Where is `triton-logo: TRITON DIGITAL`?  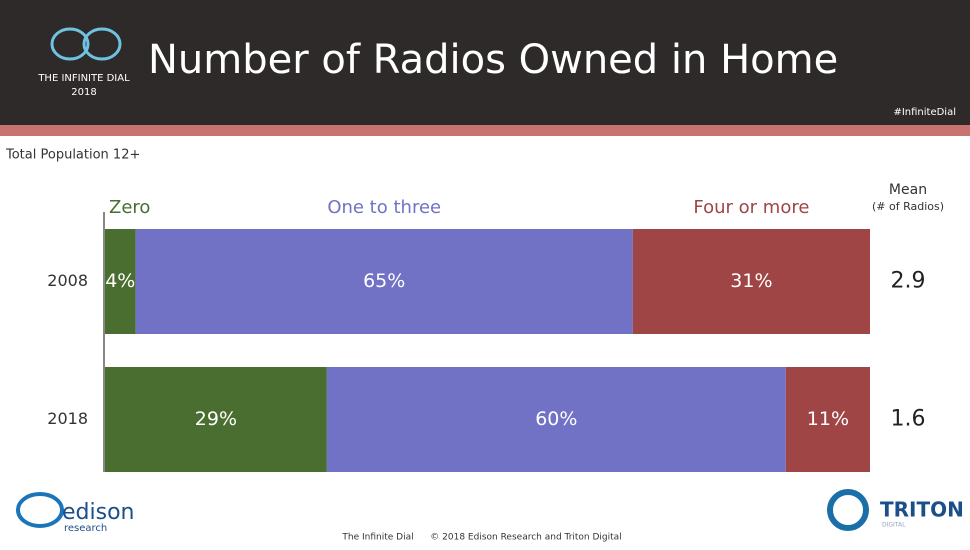
triton-logo: TRITON DIGITAL is located at coordinates (895, 510).